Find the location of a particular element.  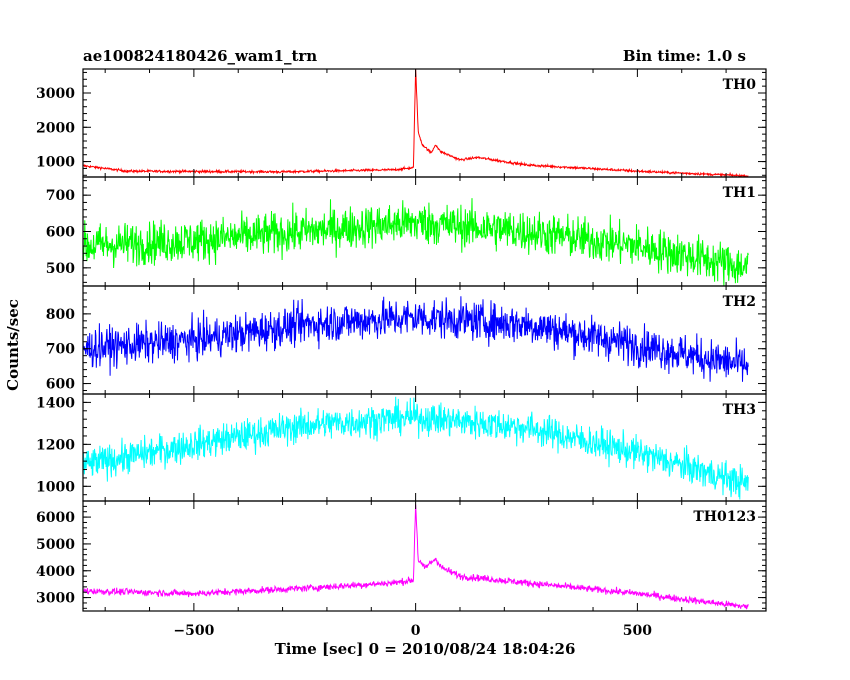

y-tick-label: 4000 is located at coordinates (55, 572).